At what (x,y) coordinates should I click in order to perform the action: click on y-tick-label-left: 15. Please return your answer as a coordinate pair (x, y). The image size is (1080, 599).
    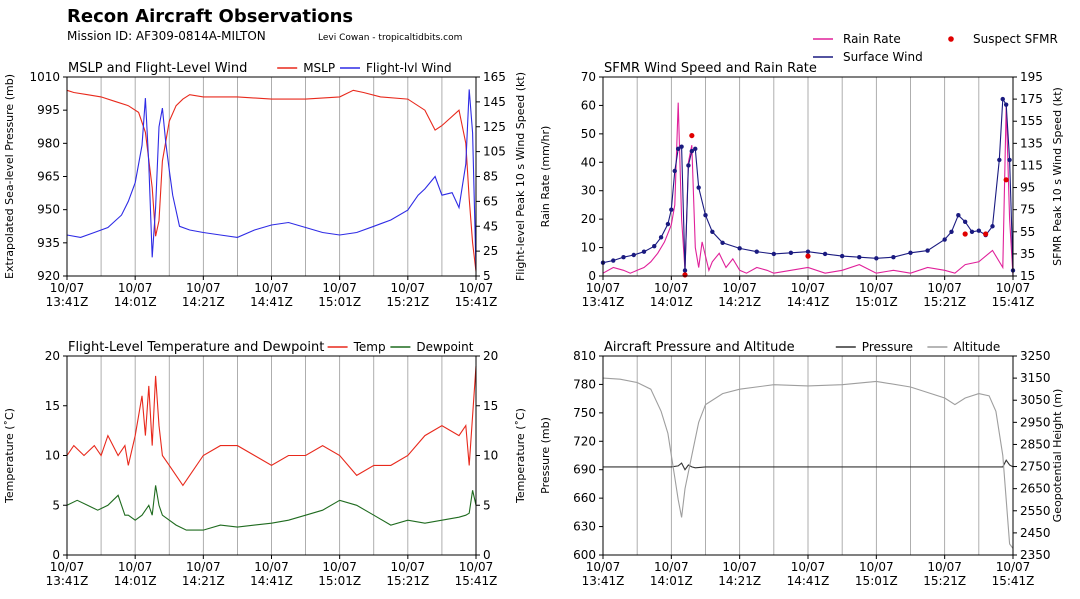
    Looking at the image, I should click on (52, 406).